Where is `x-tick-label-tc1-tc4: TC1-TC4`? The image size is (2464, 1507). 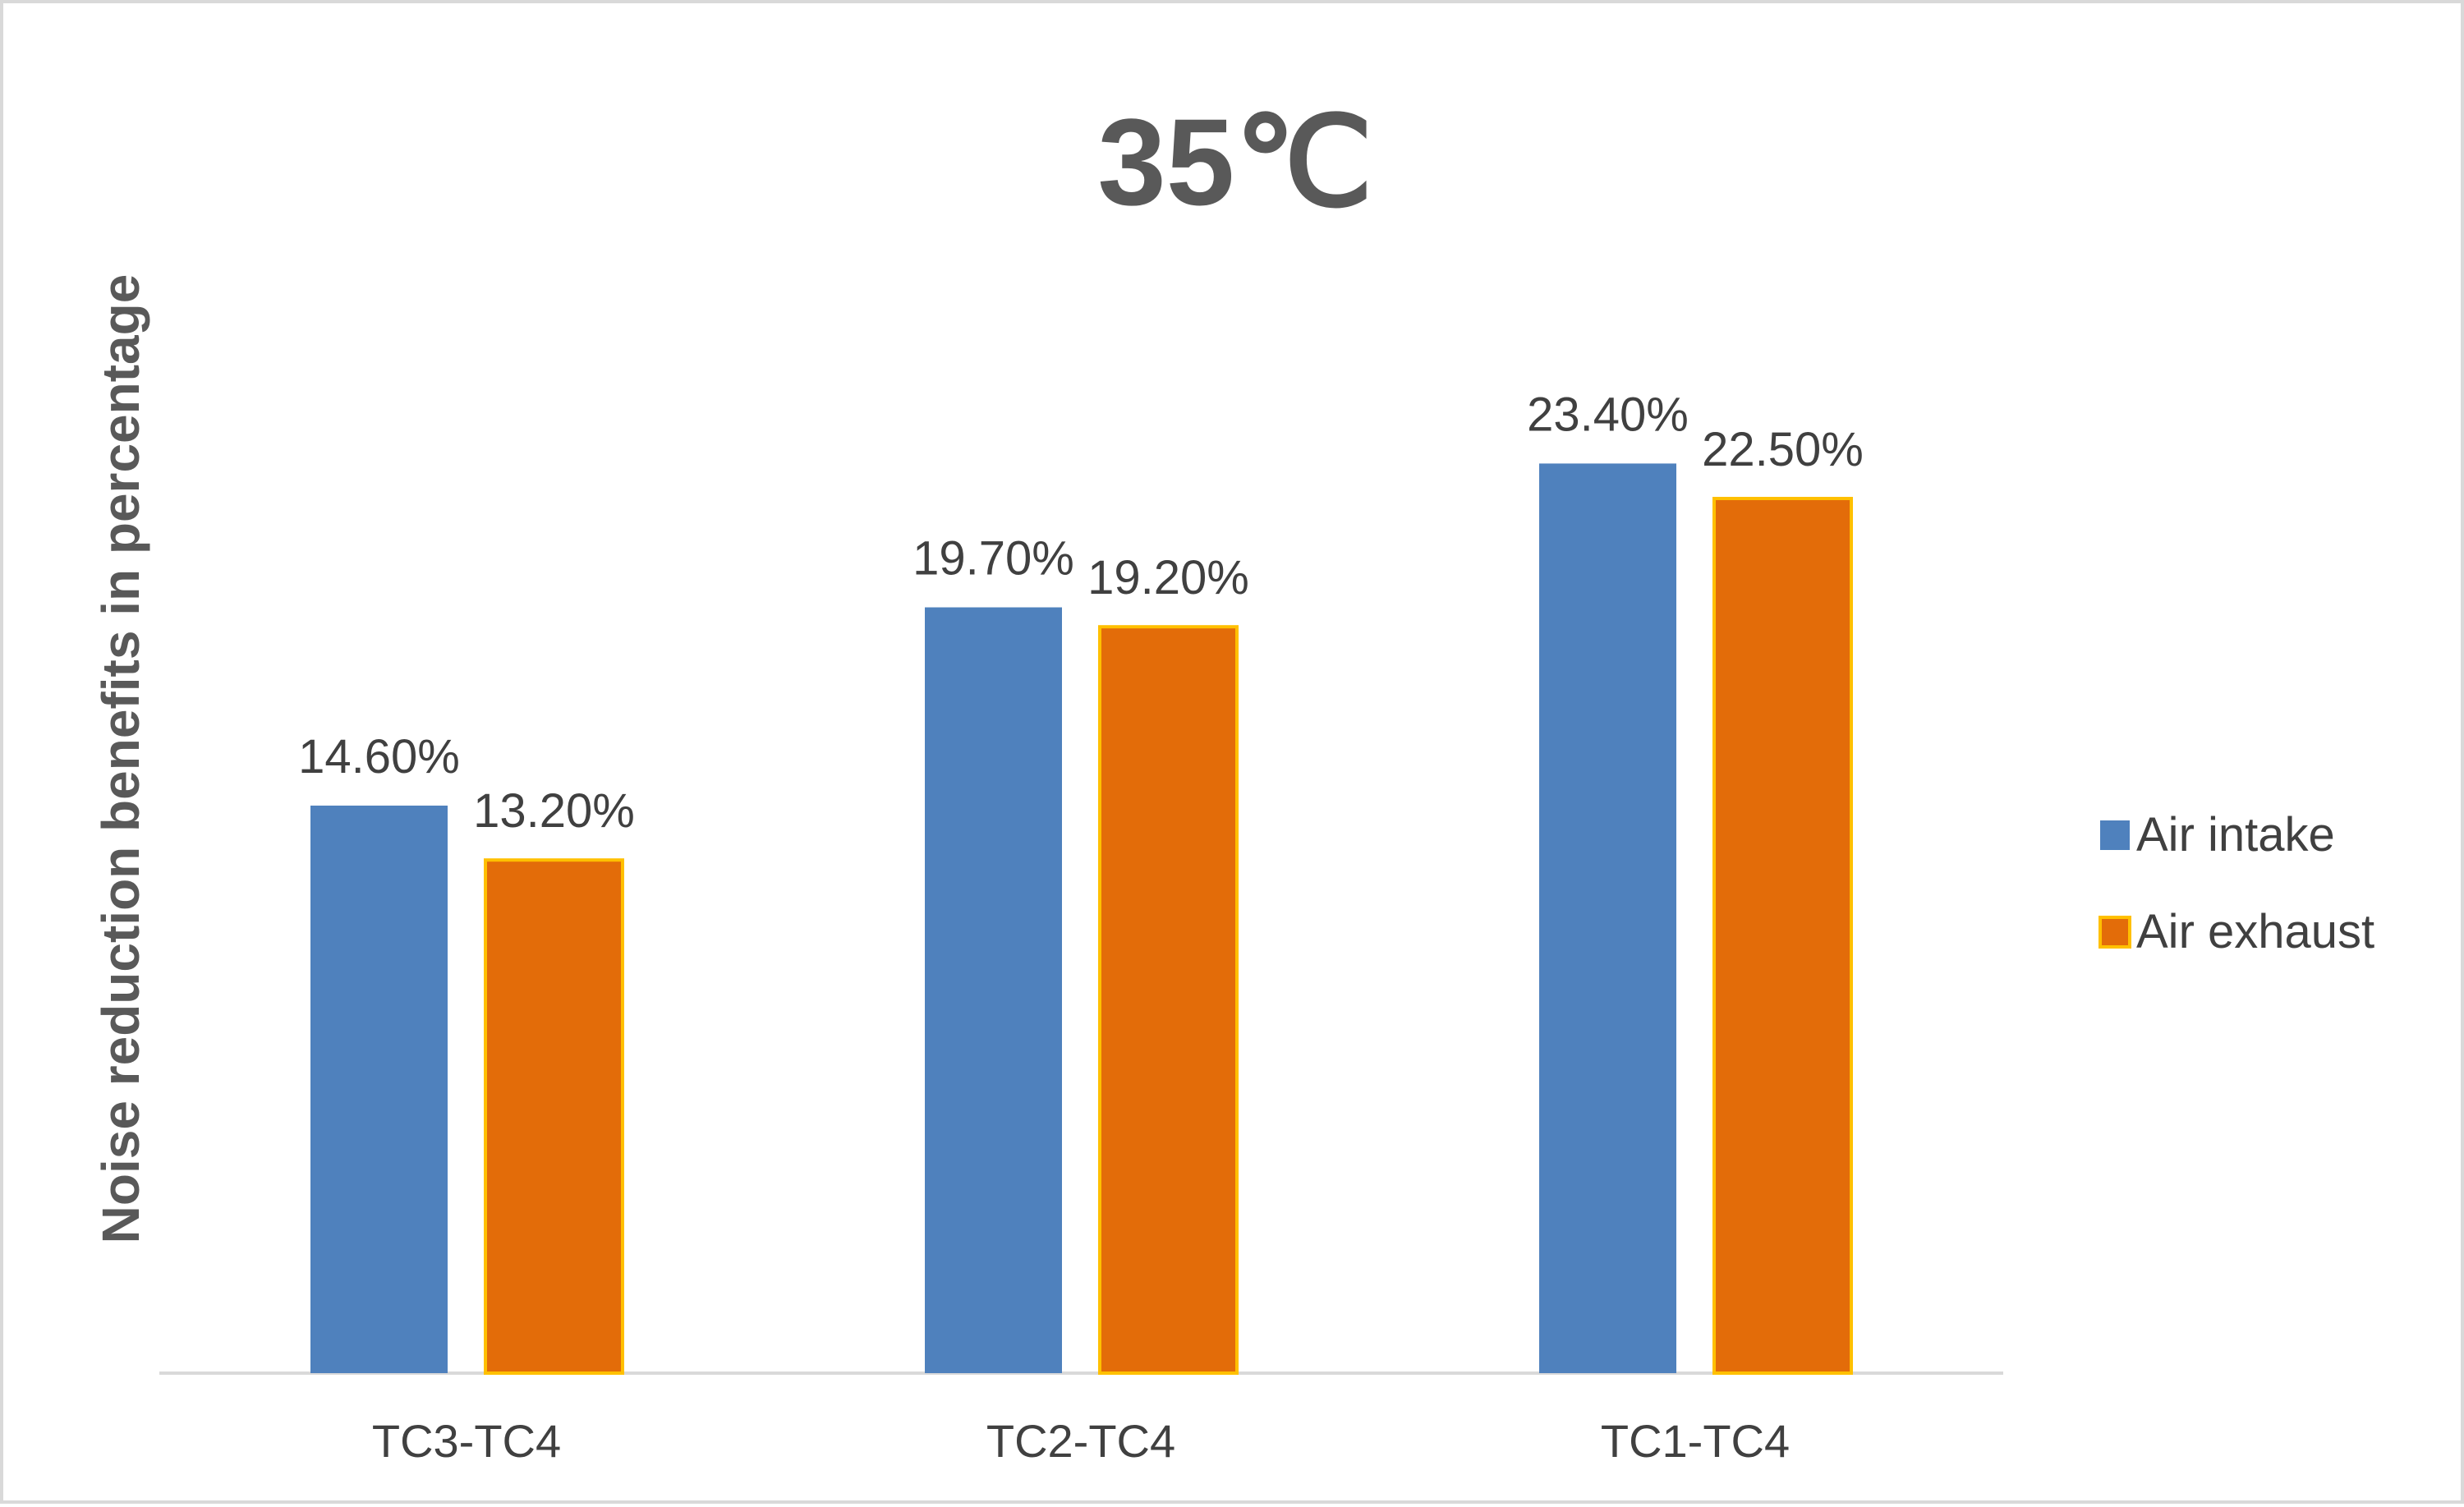 x-tick-label-tc1-tc4: TC1-TC4 is located at coordinates (1695, 1441).